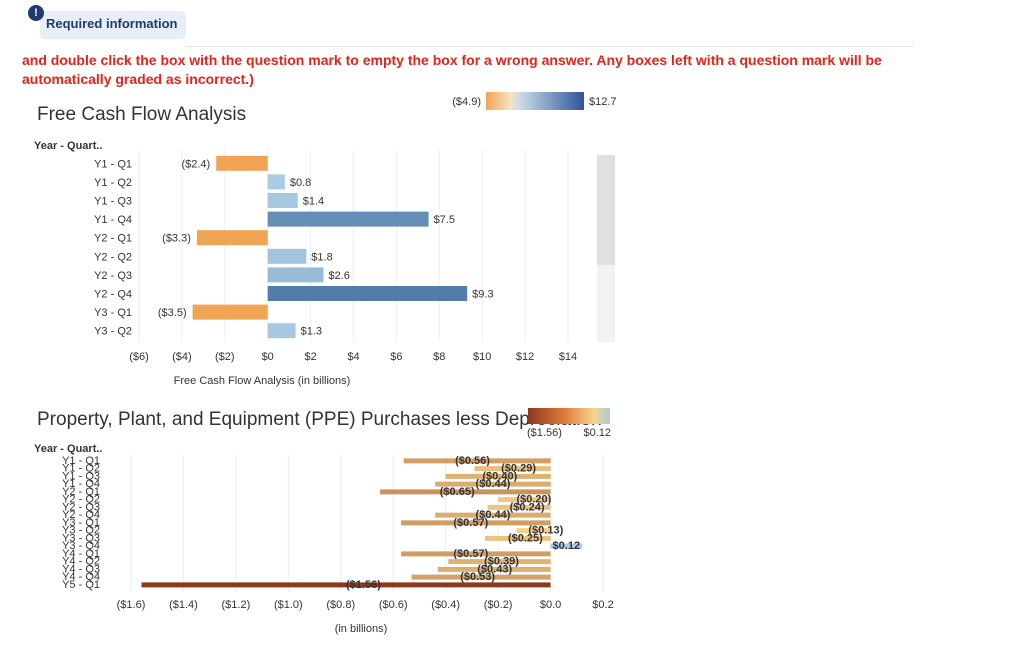 This screenshot has height=660, width=1024. Describe the element at coordinates (81, 531) in the screenshot. I see `ppe-category-label: Y3 - Q2` at that location.